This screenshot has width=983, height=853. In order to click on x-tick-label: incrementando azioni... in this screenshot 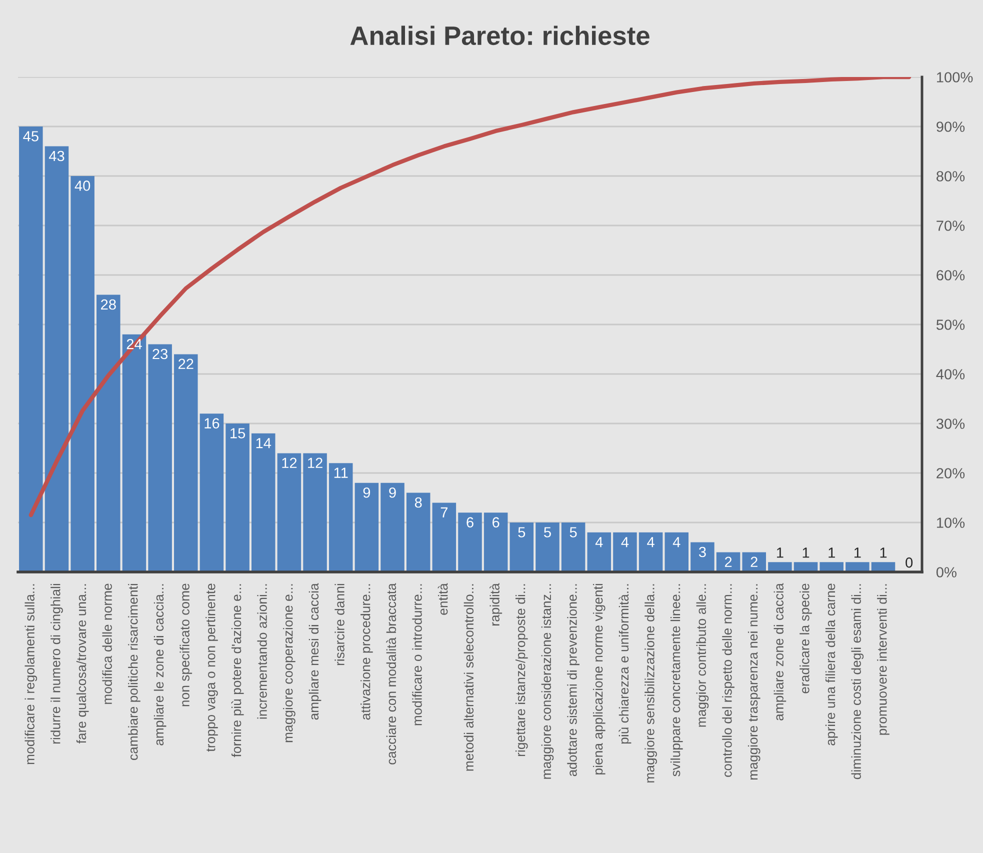, I will do `click(262, 651)`.